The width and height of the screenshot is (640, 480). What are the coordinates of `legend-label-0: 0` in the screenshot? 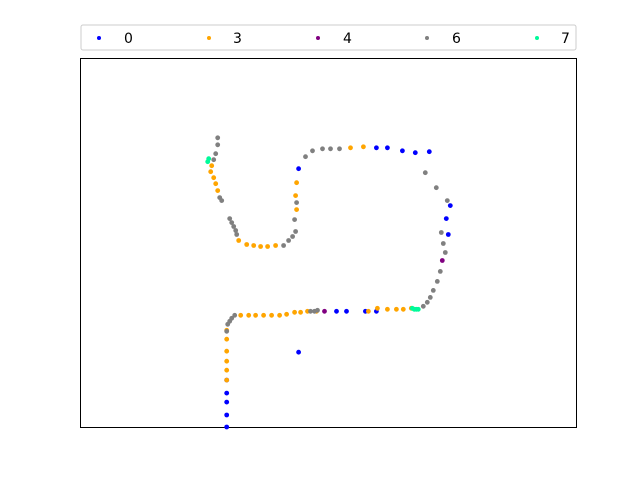 It's located at (128, 39).